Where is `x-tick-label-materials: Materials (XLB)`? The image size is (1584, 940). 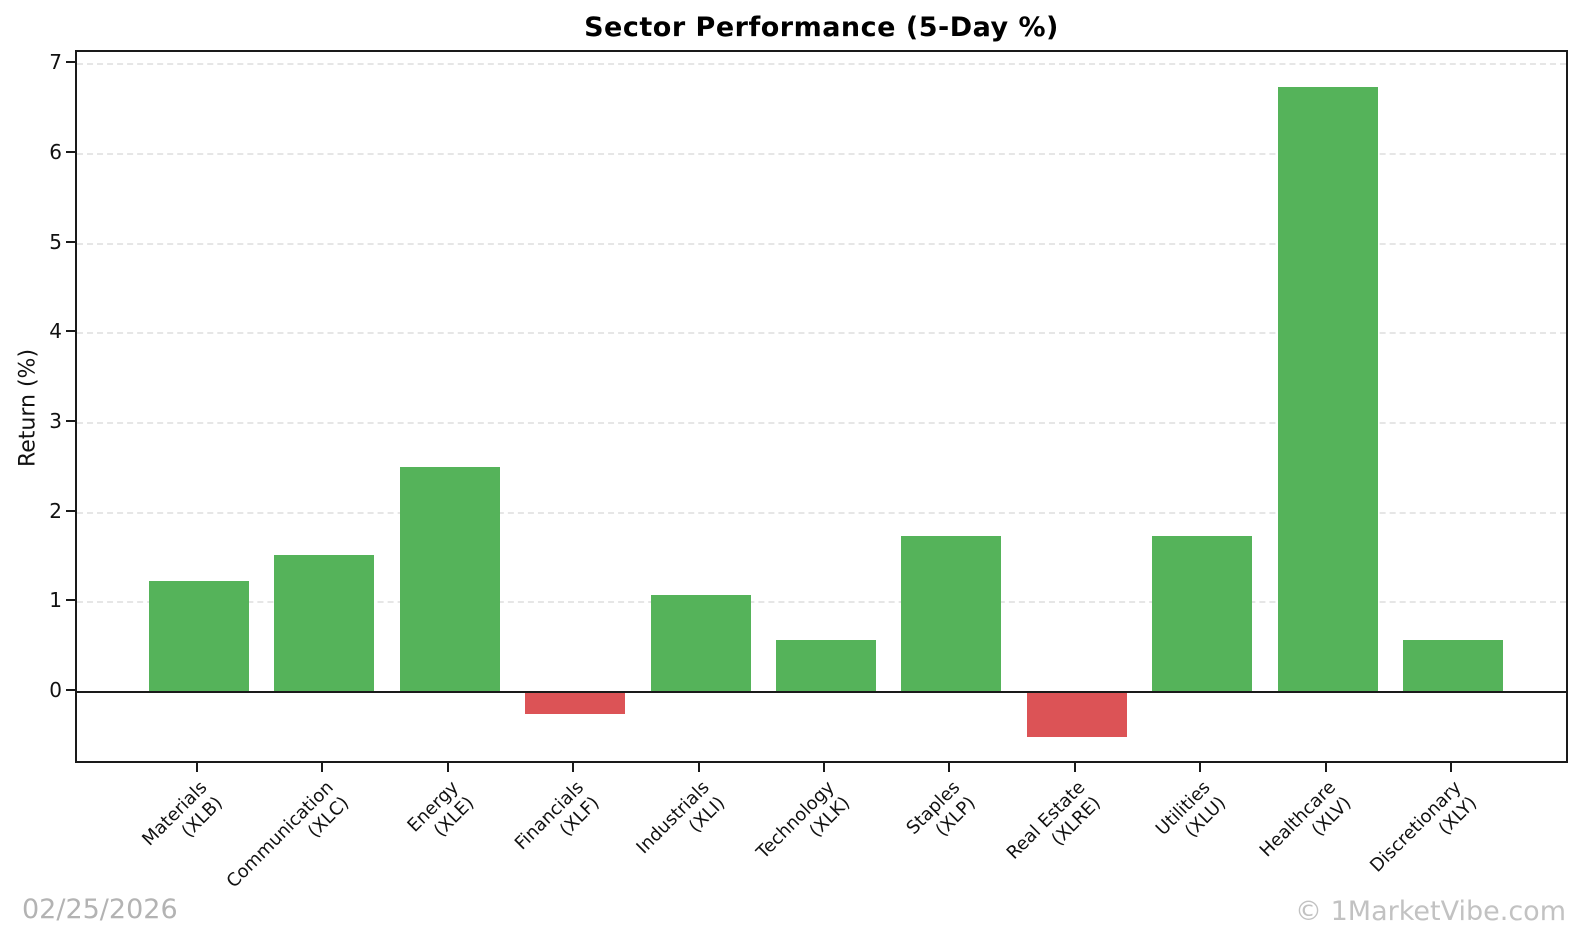 x-tick-label-materials: Materials (XLB) is located at coordinates (183, 814).